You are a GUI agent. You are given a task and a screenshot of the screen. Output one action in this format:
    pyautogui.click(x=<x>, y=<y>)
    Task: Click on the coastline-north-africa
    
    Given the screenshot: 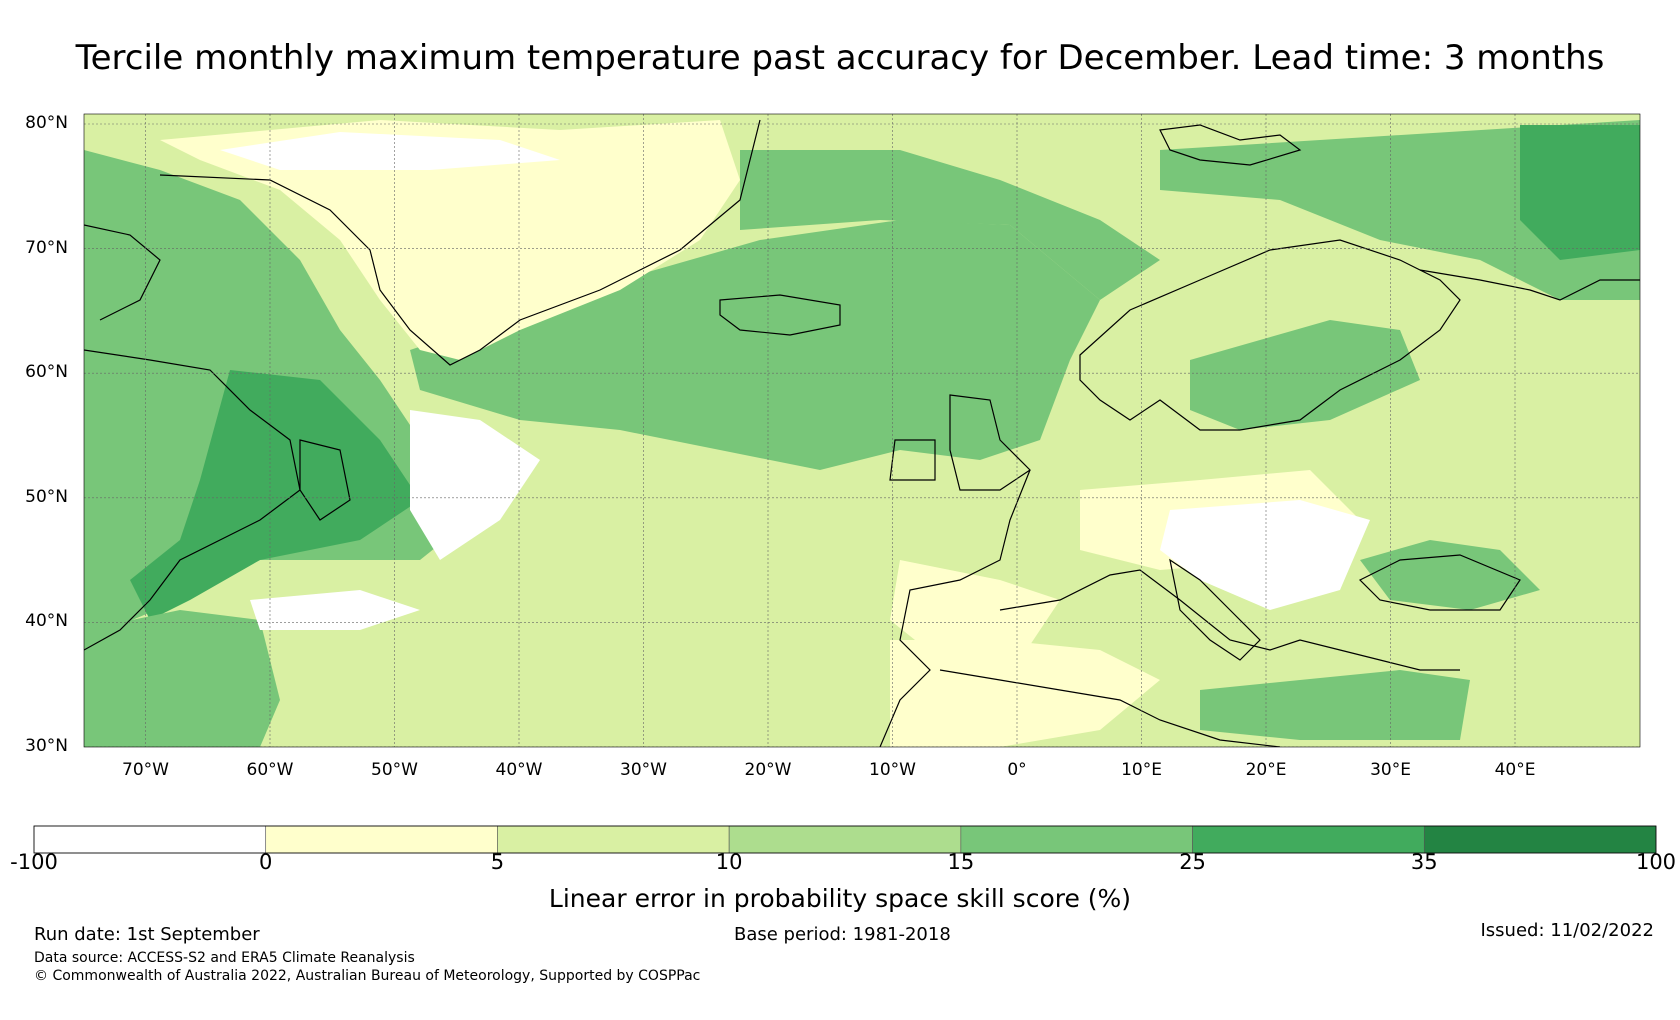 What is the action you would take?
    pyautogui.click(x=1110, y=708)
    